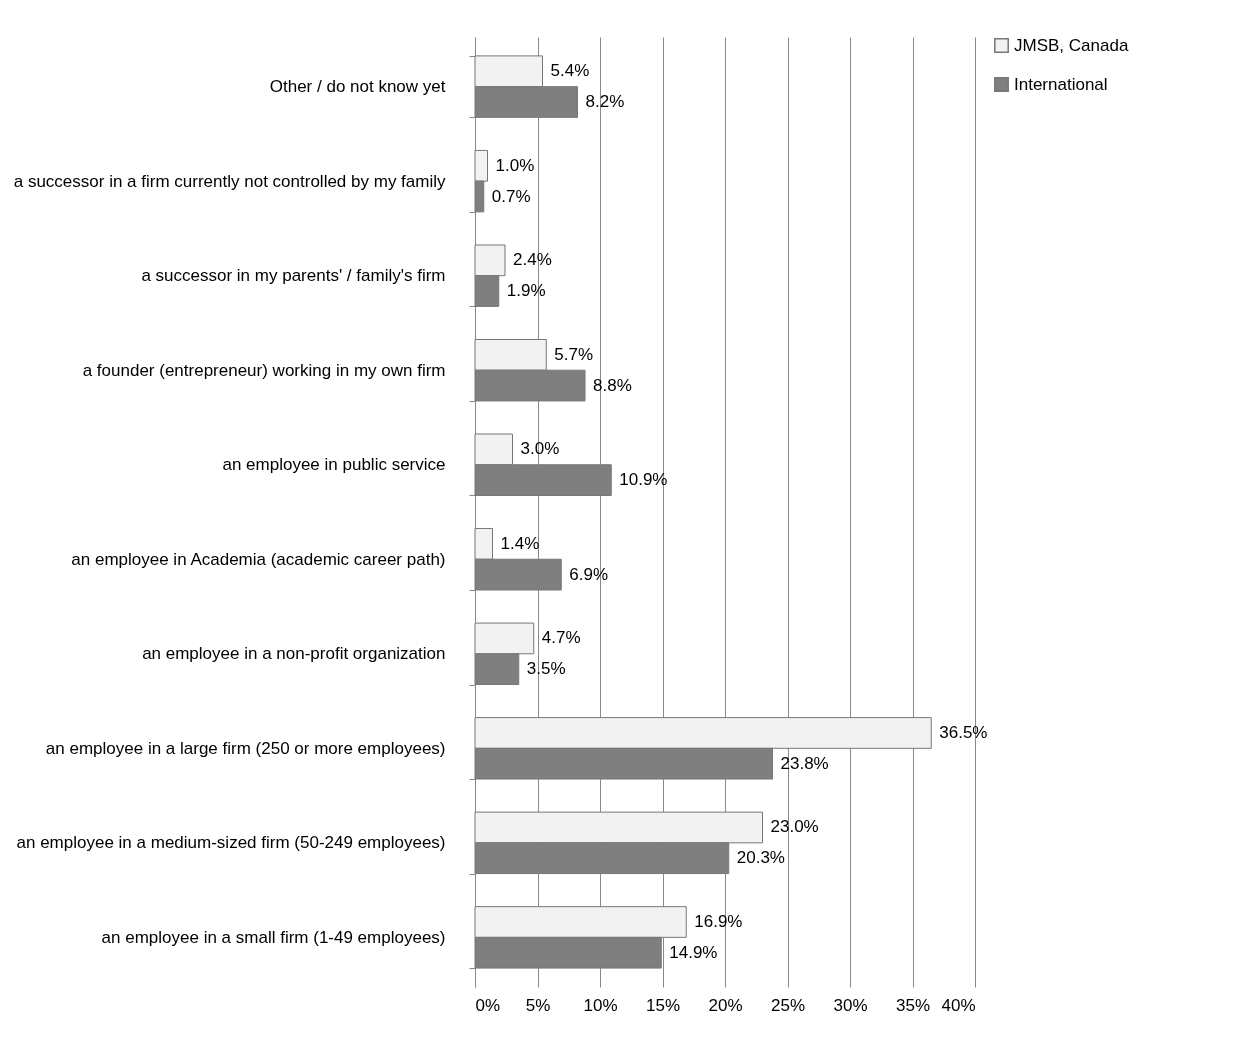  Describe the element at coordinates (693, 952) in the screenshot. I see `data-label: 14.9%` at that location.